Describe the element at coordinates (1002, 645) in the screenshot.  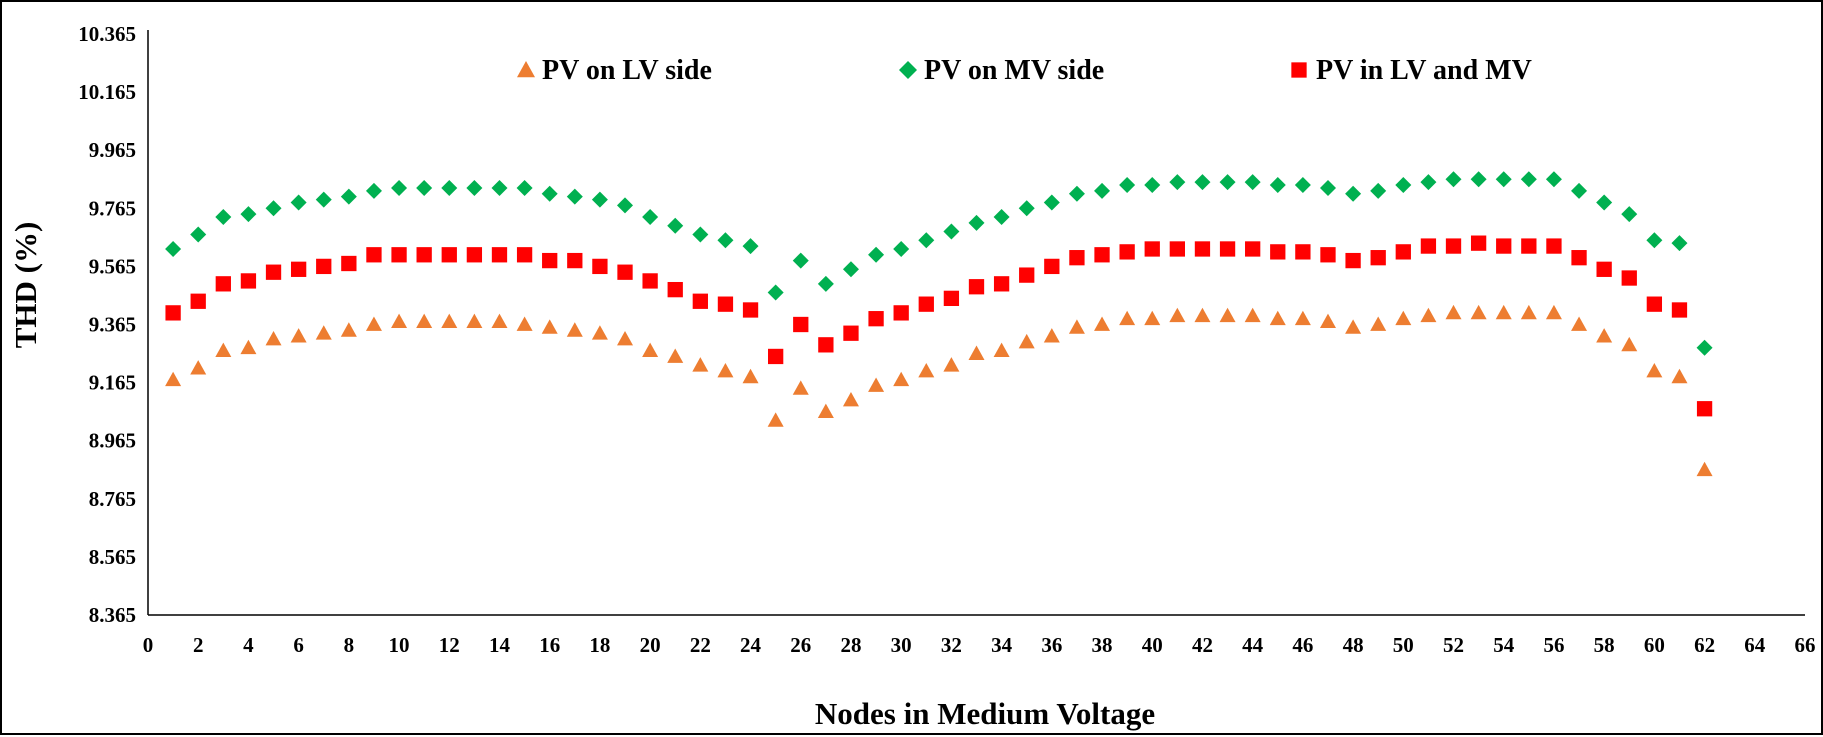
I see `x-tick-label: 34` at that location.